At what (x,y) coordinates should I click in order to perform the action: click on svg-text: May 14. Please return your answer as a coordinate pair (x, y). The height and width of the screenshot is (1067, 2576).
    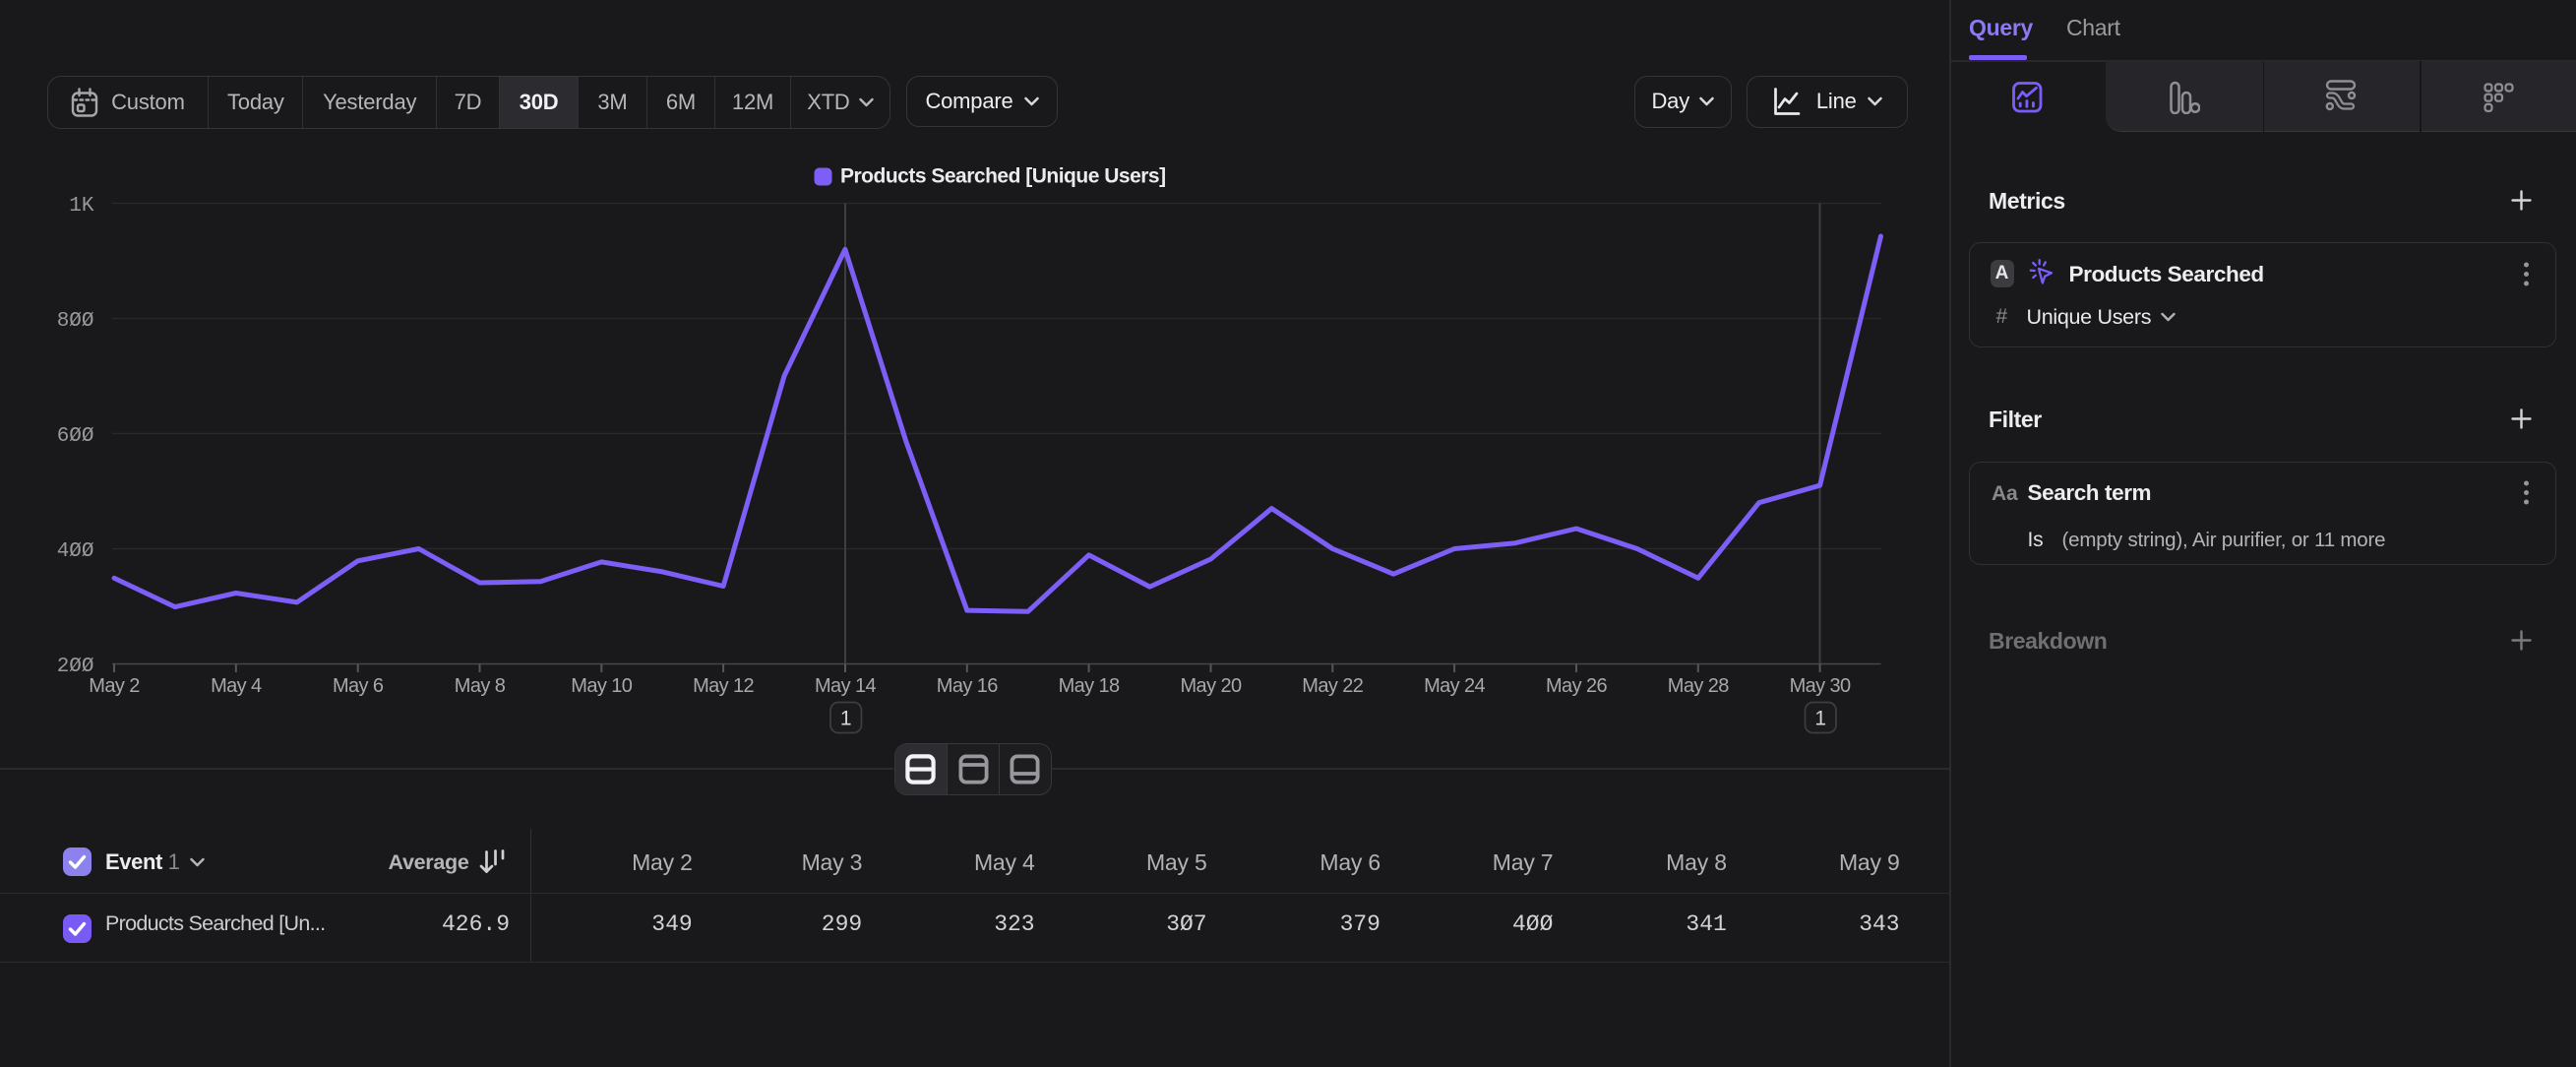
    Looking at the image, I should click on (845, 686).